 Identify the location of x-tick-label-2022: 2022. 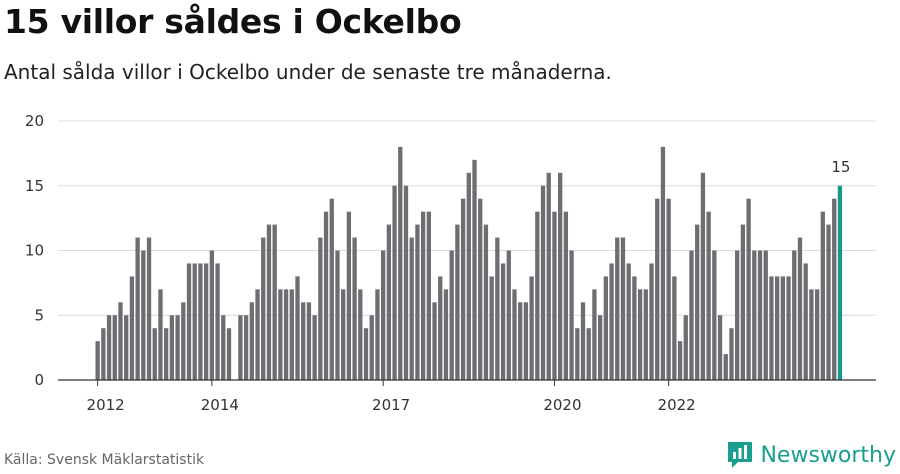
(677, 405).